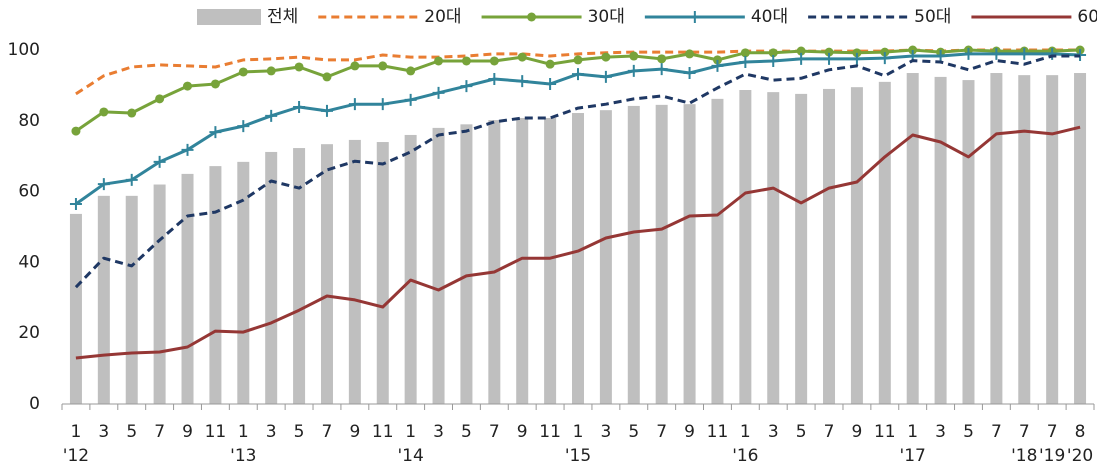 This screenshot has height=471, width=1097. I want to click on legend: 전체 20대 30대 40대 50대 60대+, so click(647, 17).